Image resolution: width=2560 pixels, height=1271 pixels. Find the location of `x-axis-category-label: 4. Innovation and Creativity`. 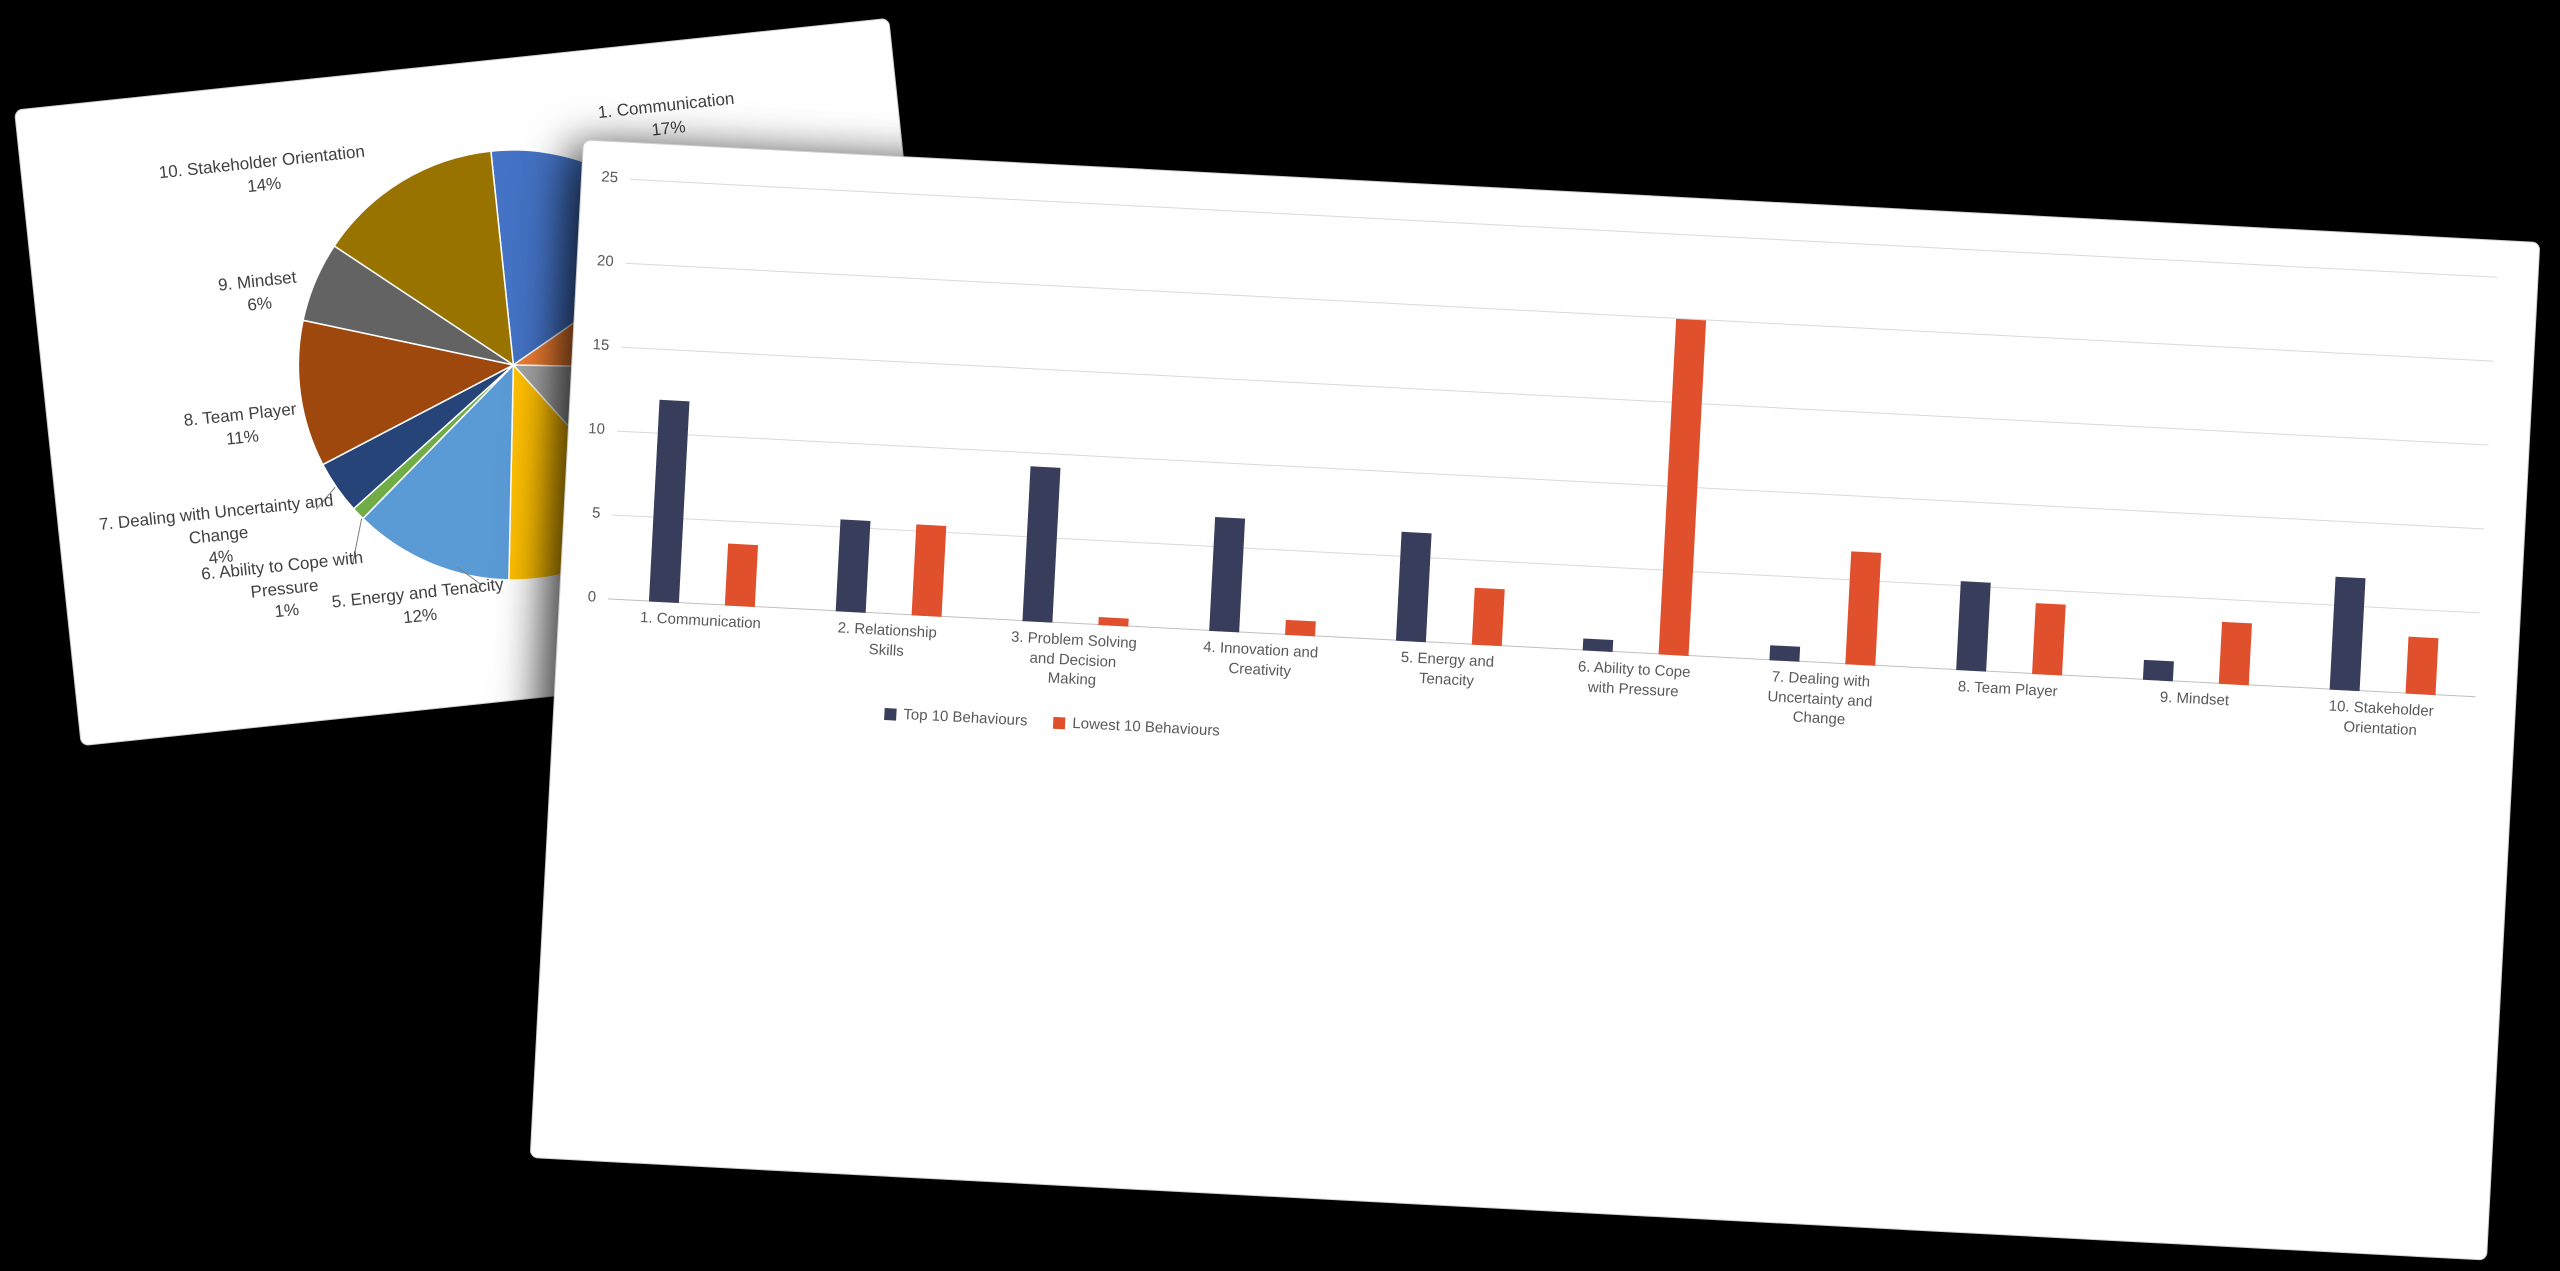

x-axis-category-label: 4. Innovation and Creativity is located at coordinates (1260, 659).